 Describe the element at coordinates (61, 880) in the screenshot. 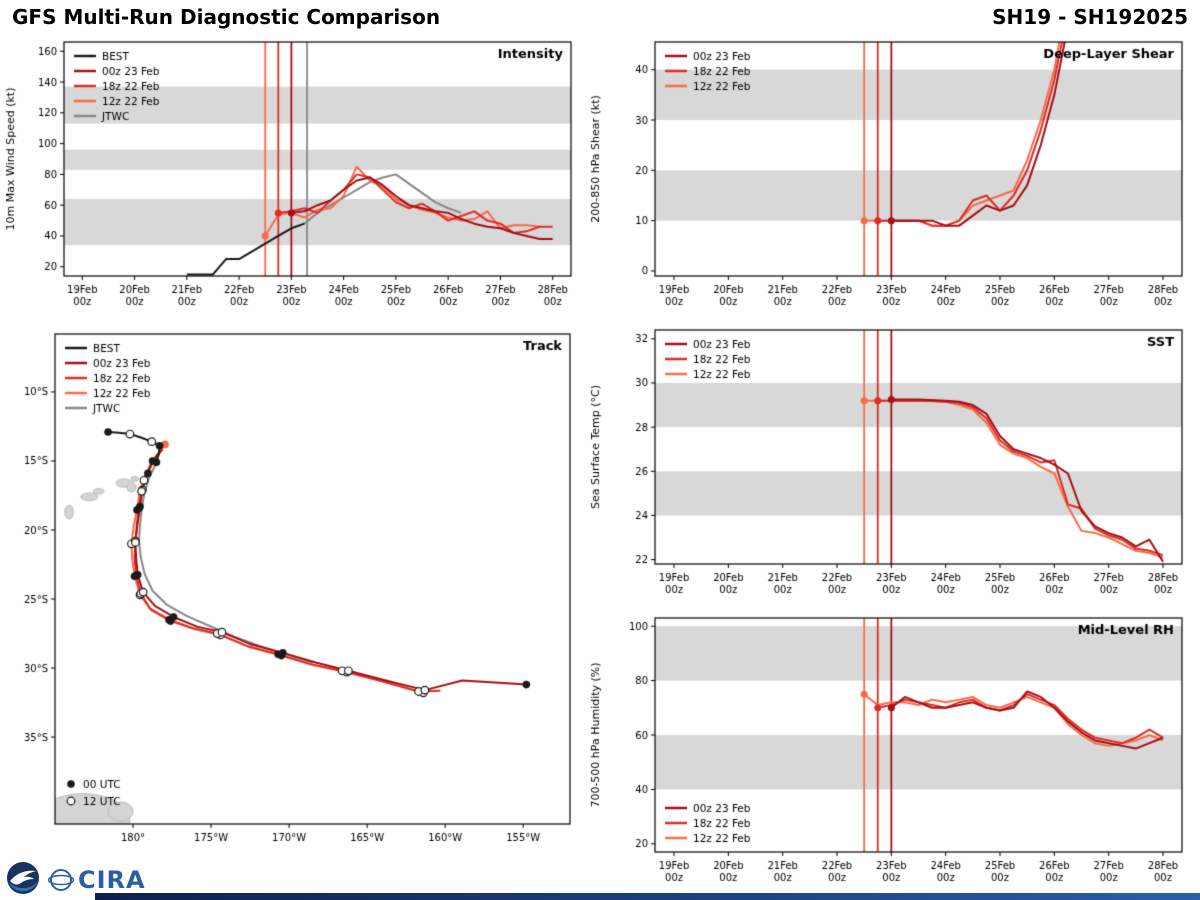

I see `cira-globe-icon` at that location.